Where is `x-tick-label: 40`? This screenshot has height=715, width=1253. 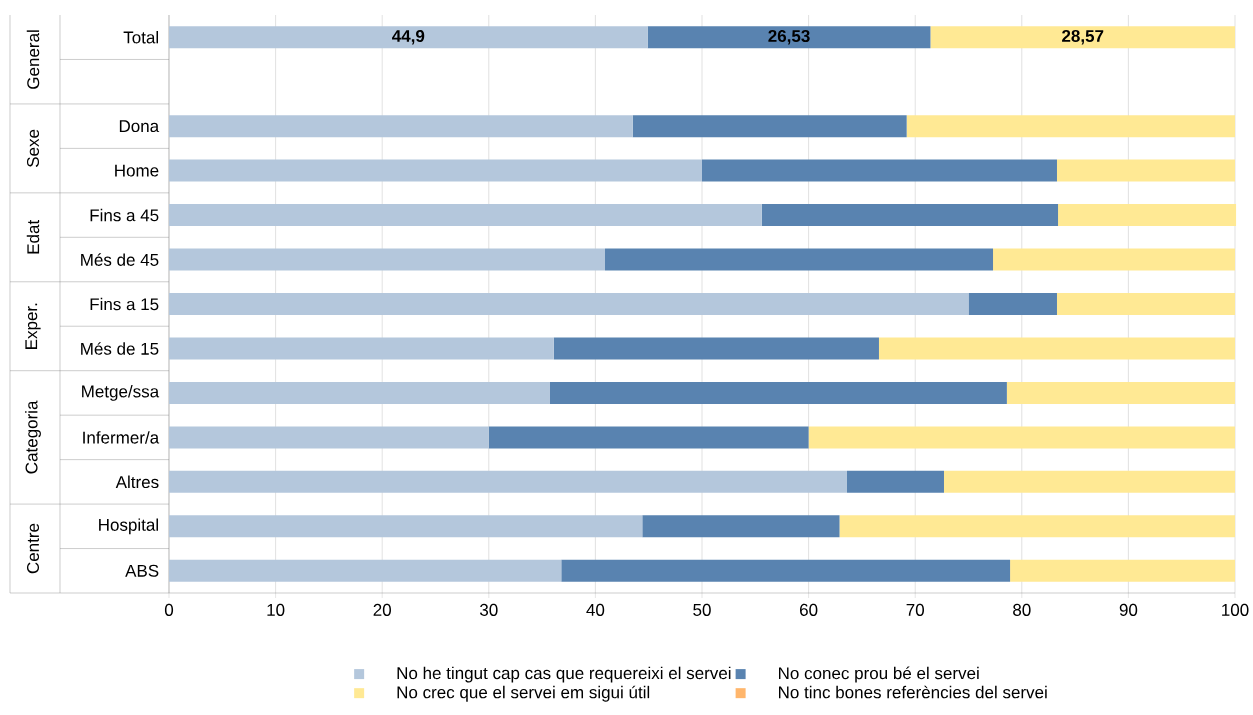
x-tick-label: 40 is located at coordinates (595, 609).